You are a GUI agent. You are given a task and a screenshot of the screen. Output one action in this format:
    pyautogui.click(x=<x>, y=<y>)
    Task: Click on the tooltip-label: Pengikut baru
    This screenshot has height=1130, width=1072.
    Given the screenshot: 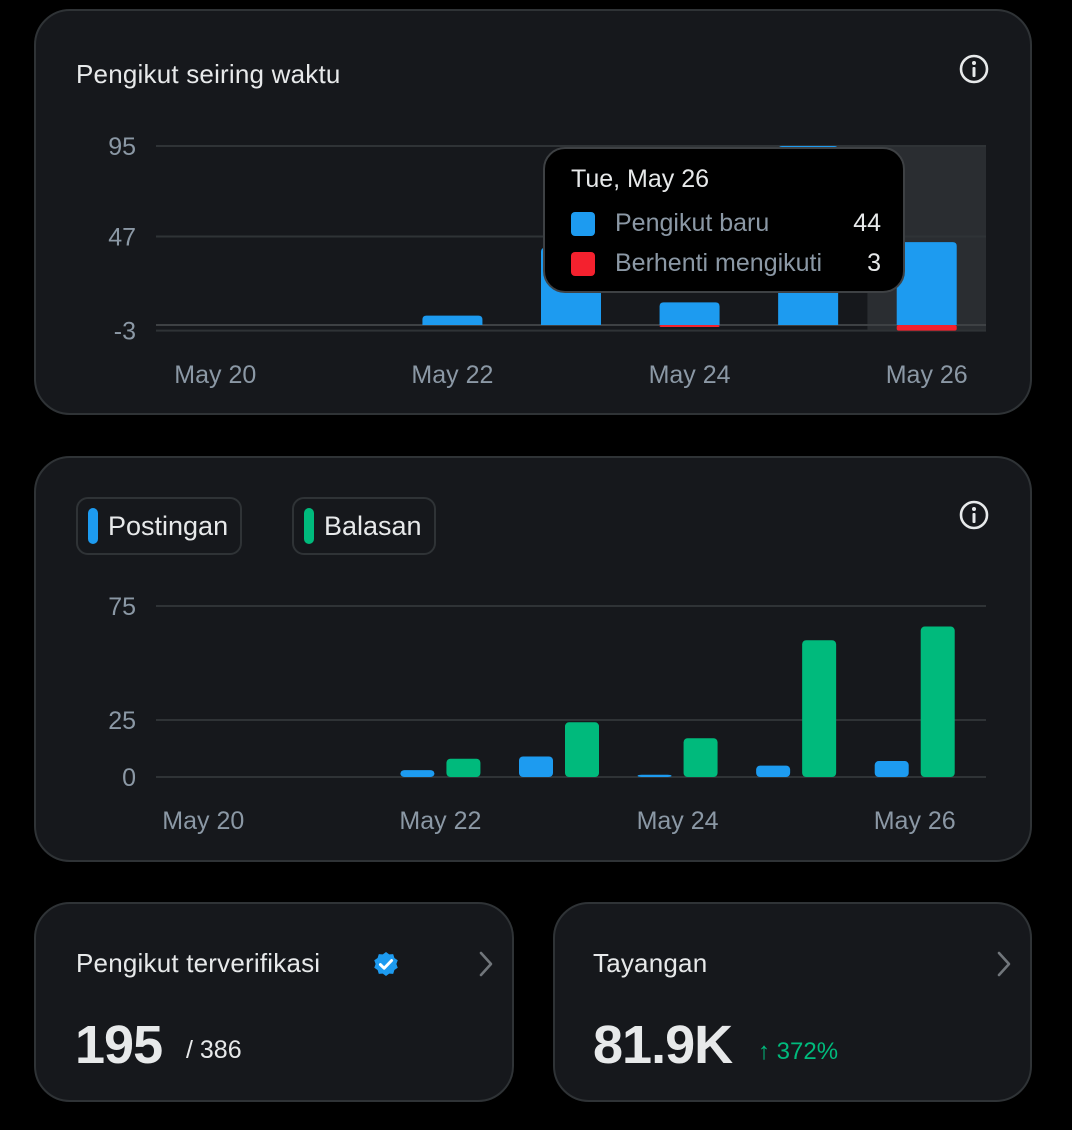 What is the action you would take?
    pyautogui.click(x=692, y=223)
    